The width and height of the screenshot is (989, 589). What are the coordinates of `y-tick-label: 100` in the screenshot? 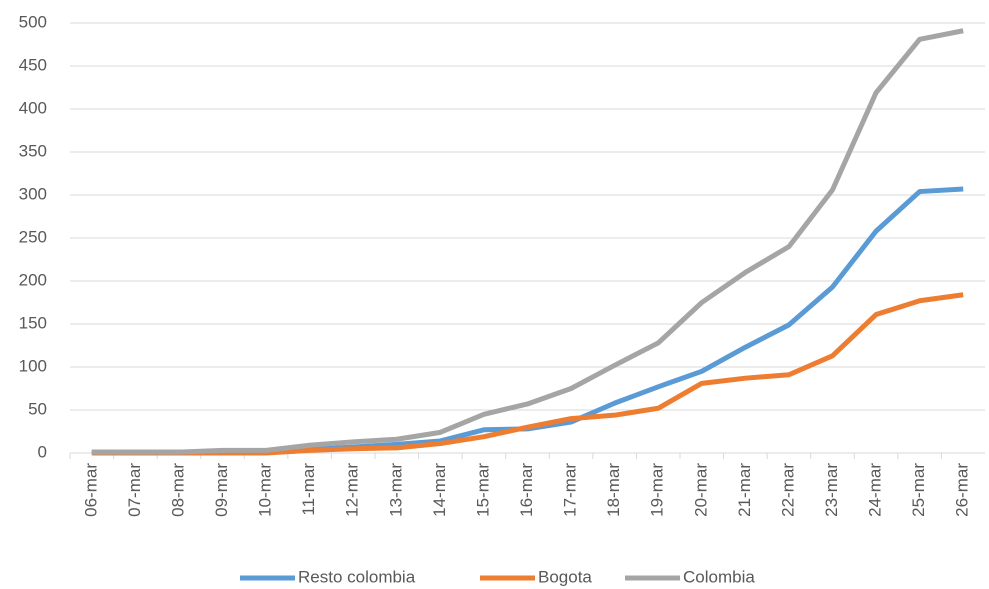 It's located at (33, 365).